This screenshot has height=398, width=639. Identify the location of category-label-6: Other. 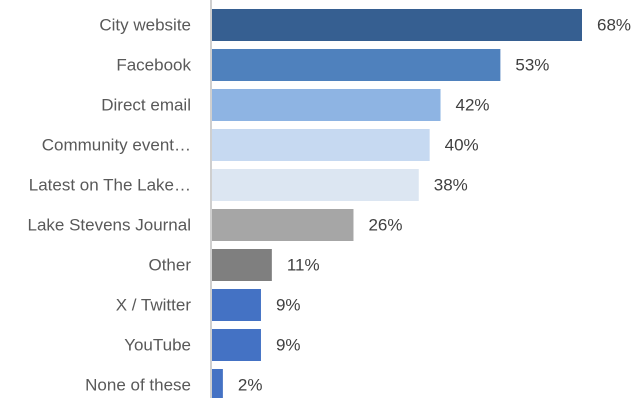
(169, 265).